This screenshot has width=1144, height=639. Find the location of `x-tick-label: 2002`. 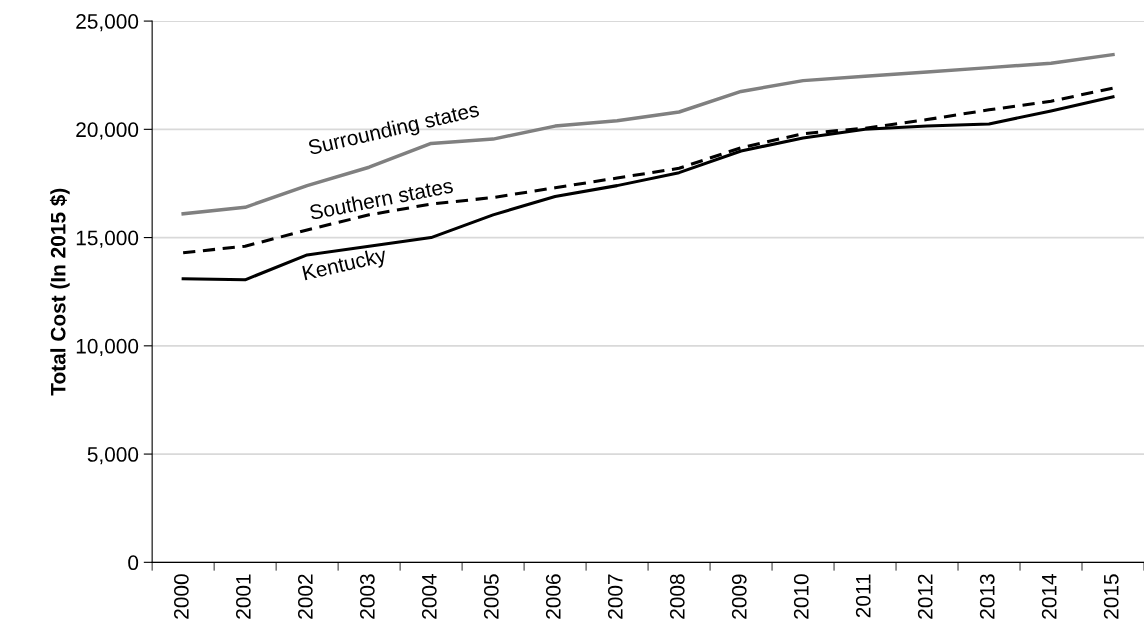

x-tick-label: 2002 is located at coordinates (305, 596).